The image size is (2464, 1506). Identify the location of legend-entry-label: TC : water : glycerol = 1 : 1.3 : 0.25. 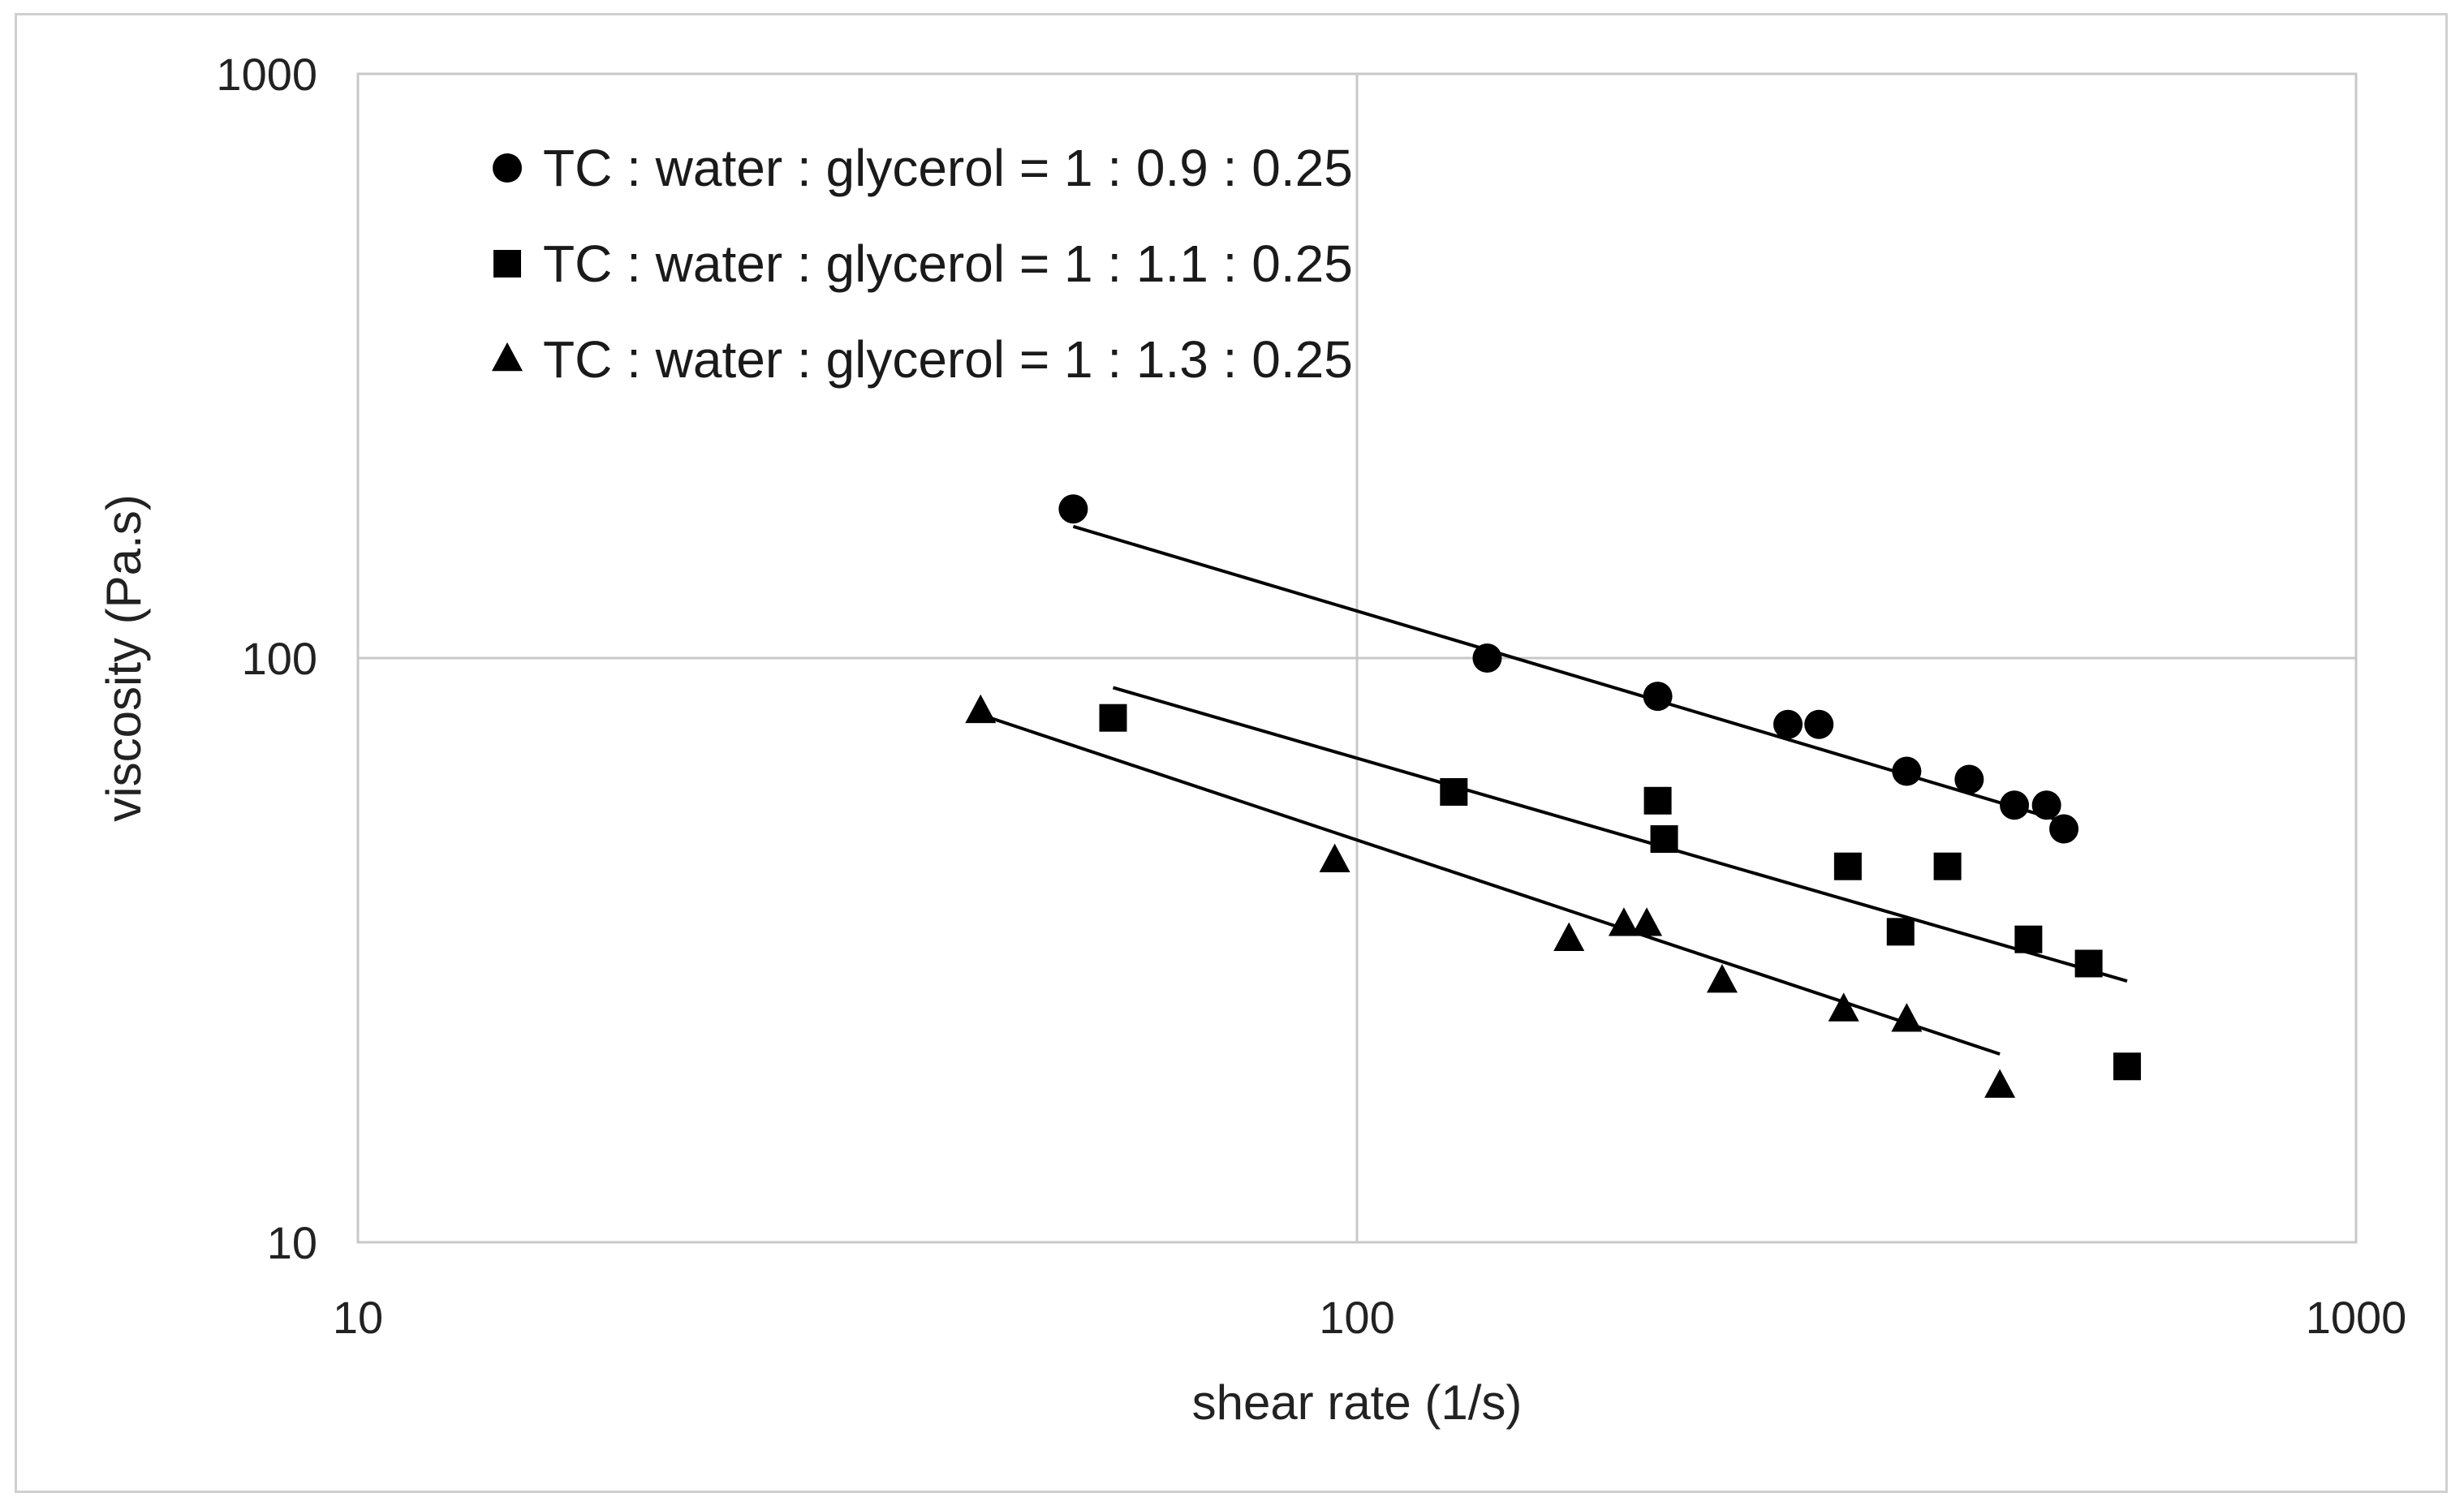
(948, 359).